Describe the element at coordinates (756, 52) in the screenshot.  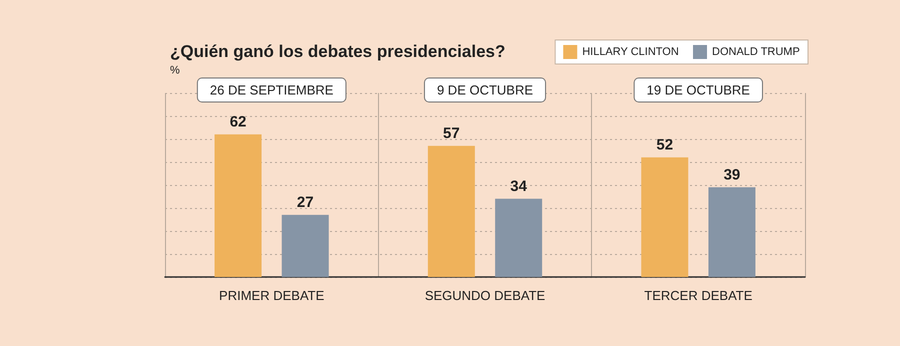
I see `legend-label: DONALD TRUMP` at that location.